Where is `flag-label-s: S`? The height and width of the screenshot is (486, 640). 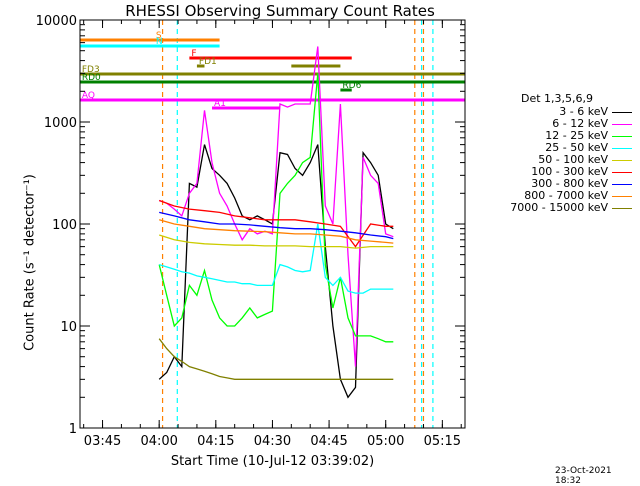 flag-label-s: S is located at coordinates (159, 36).